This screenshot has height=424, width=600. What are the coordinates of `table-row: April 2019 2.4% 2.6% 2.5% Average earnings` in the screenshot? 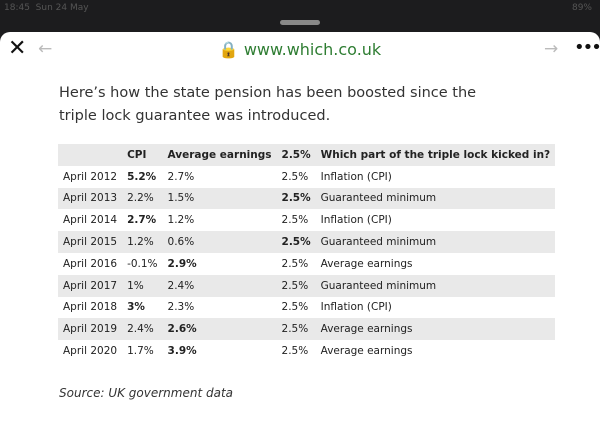 It's located at (307, 329).